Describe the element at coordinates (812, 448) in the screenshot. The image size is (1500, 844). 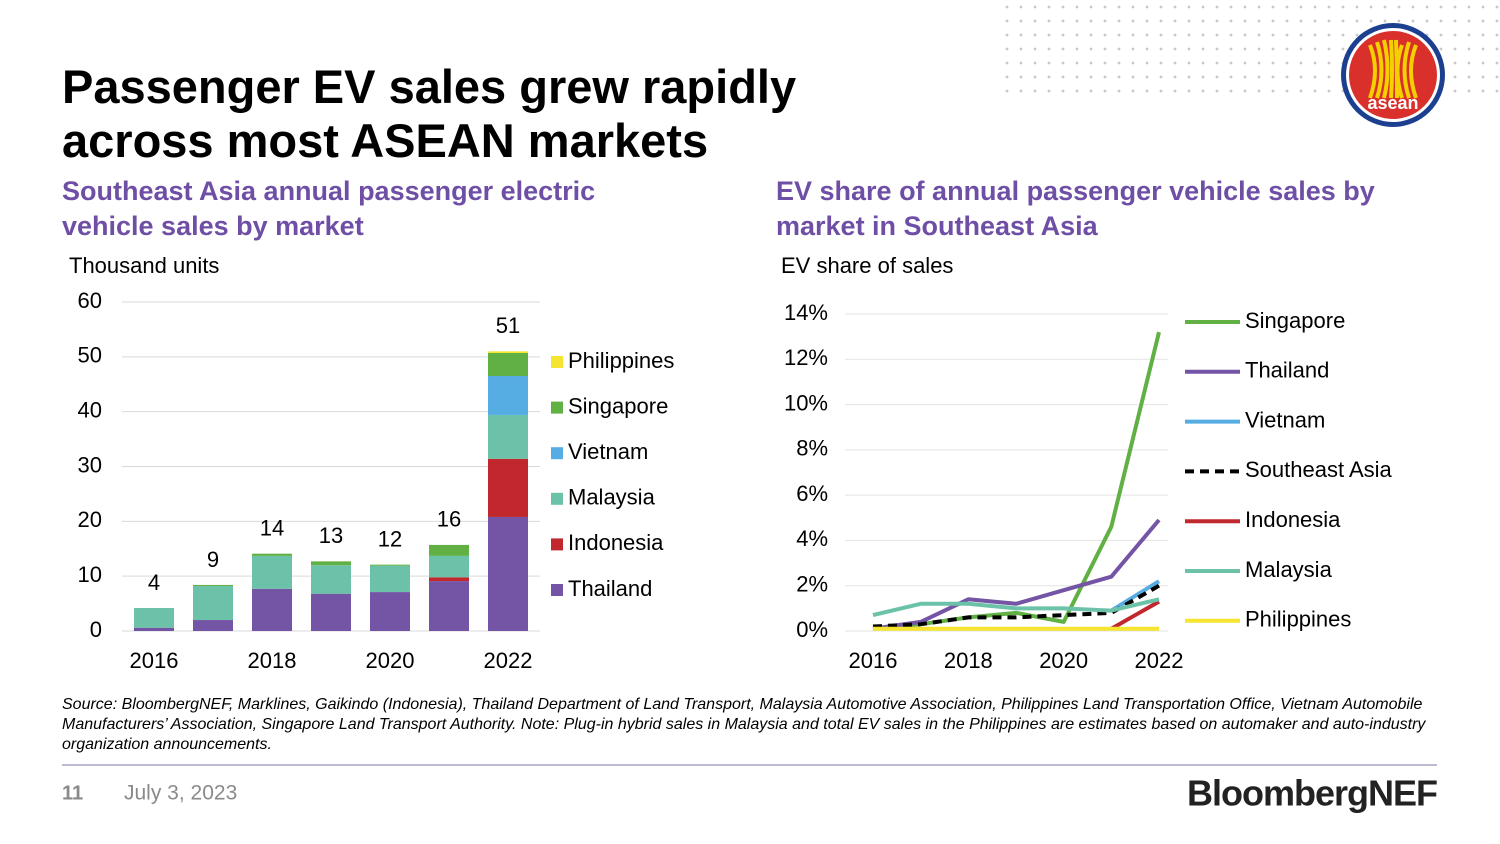
I see `y-tick-label: 8%` at that location.